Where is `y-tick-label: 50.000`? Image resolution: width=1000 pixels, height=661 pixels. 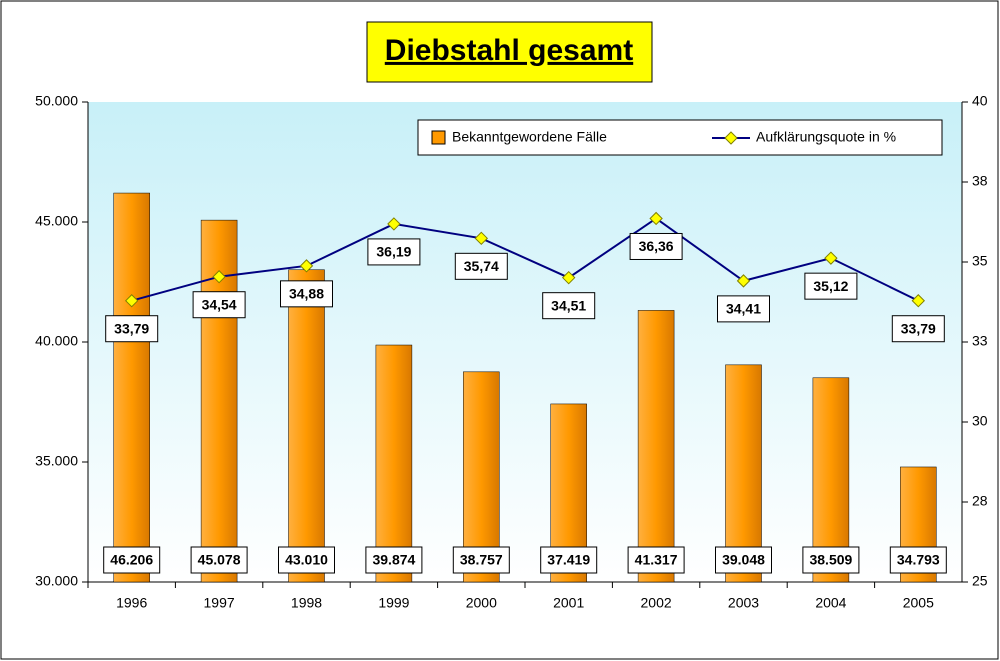
y-tick-label: 50.000 is located at coordinates (56, 101).